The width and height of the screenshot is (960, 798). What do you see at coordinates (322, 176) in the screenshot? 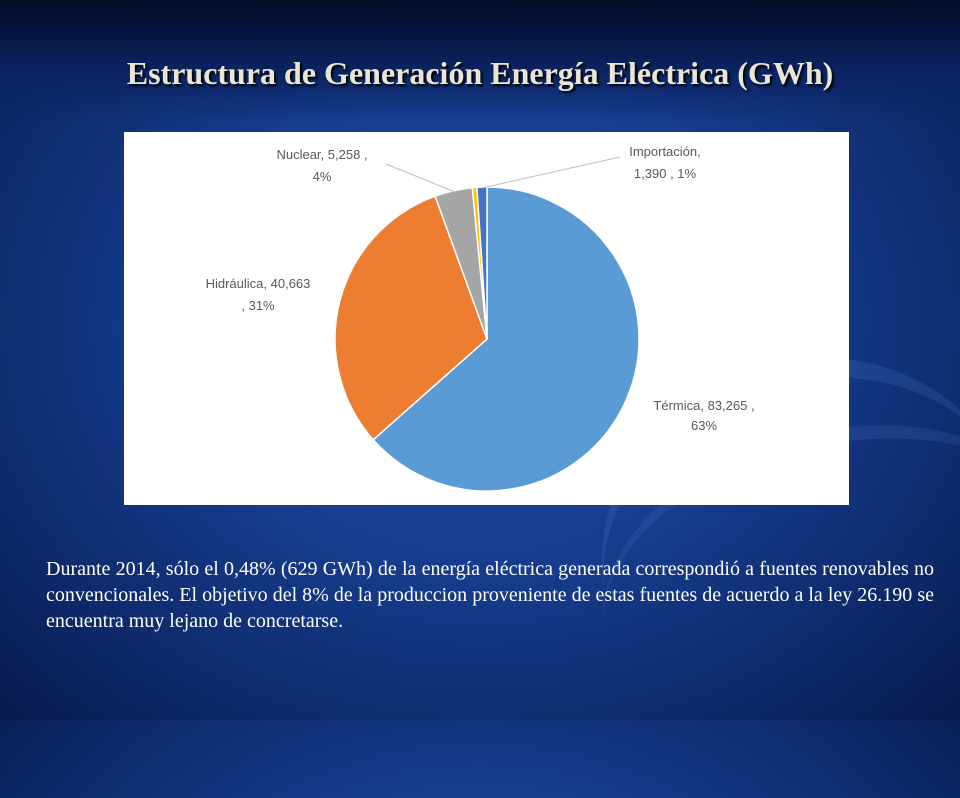
I see `data-label-nuclear-line2: 4%` at bounding box center [322, 176].